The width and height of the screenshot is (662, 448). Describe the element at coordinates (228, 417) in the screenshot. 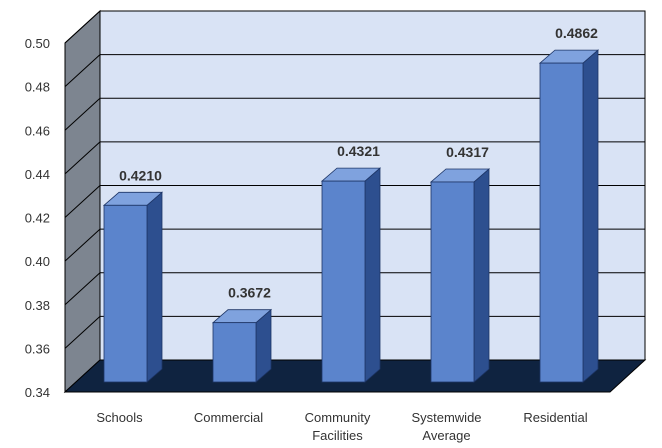

I see `x-tick-label: Commercial` at that location.